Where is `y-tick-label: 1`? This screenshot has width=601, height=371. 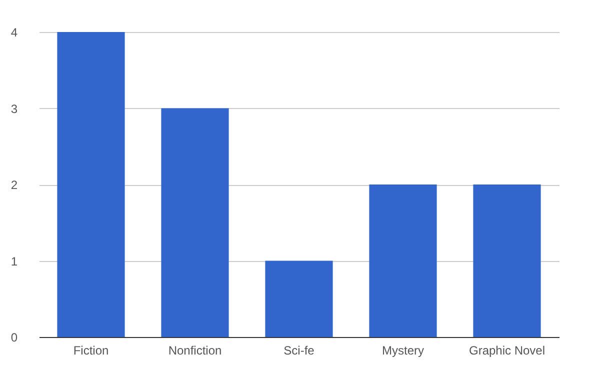
y-tick-label: 1 is located at coordinates (14, 261).